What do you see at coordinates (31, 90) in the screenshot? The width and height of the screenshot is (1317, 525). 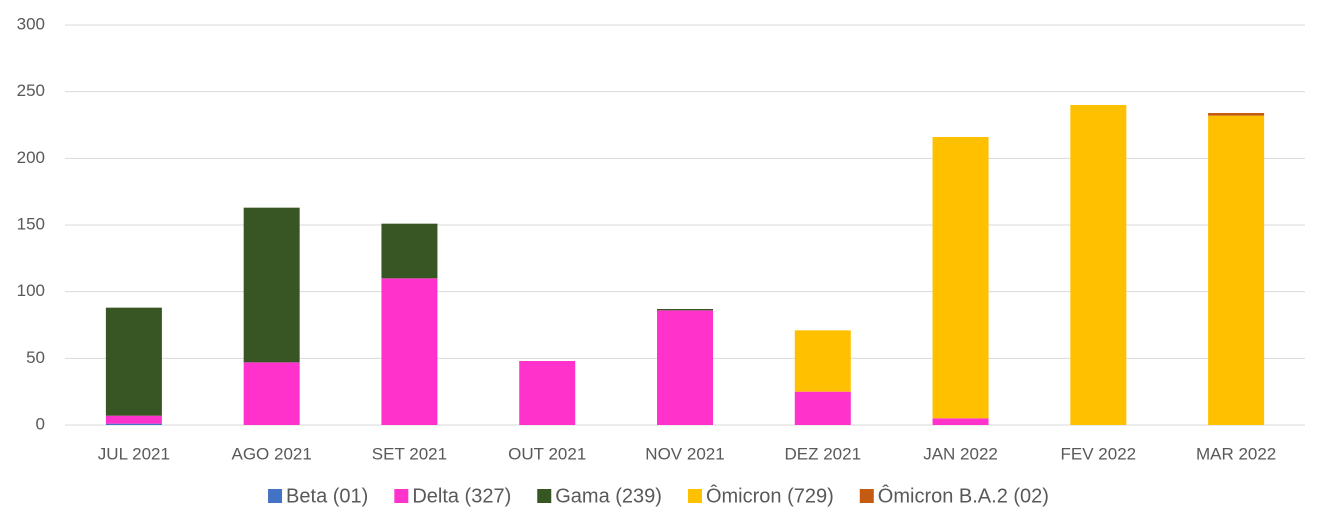 I see `y-tick-label: 250` at bounding box center [31, 90].